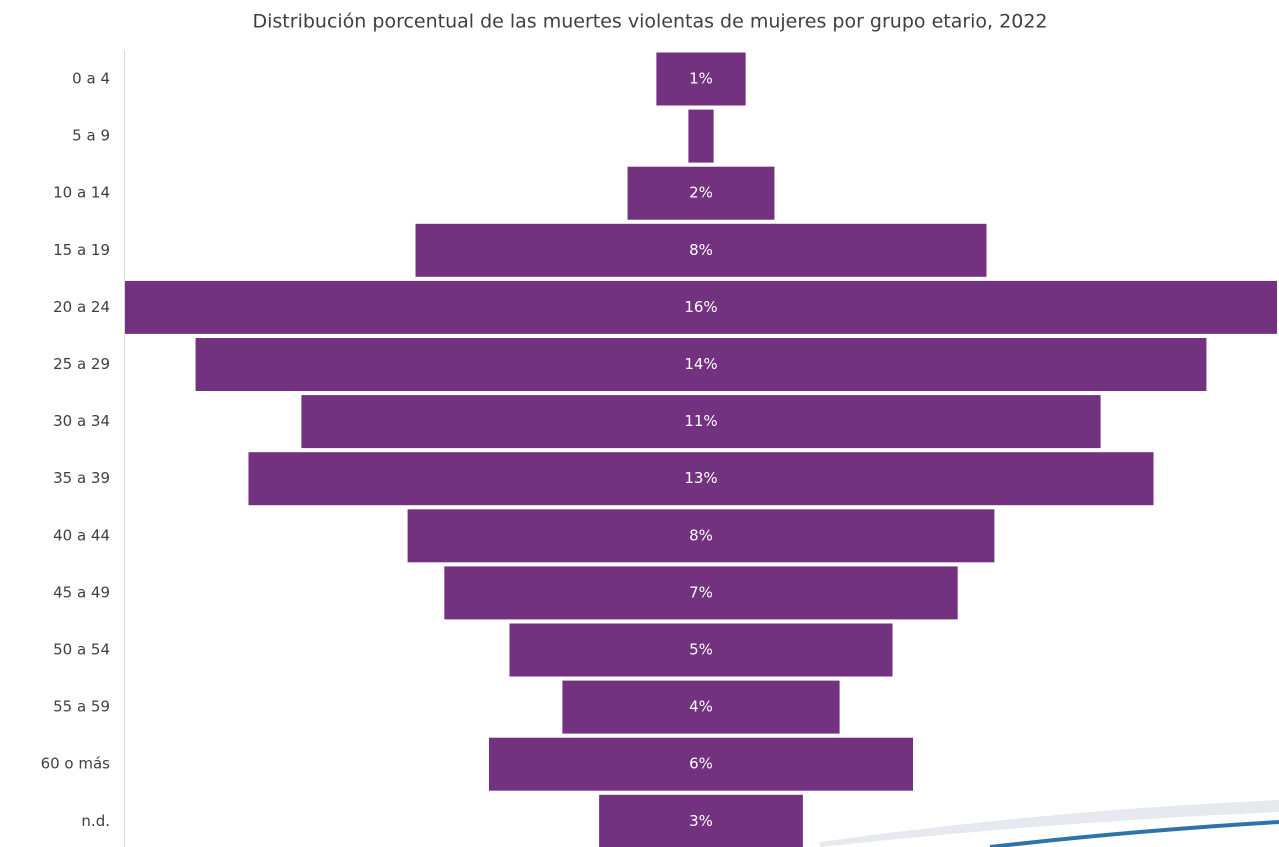  I want to click on value-label: 11%, so click(700, 421).